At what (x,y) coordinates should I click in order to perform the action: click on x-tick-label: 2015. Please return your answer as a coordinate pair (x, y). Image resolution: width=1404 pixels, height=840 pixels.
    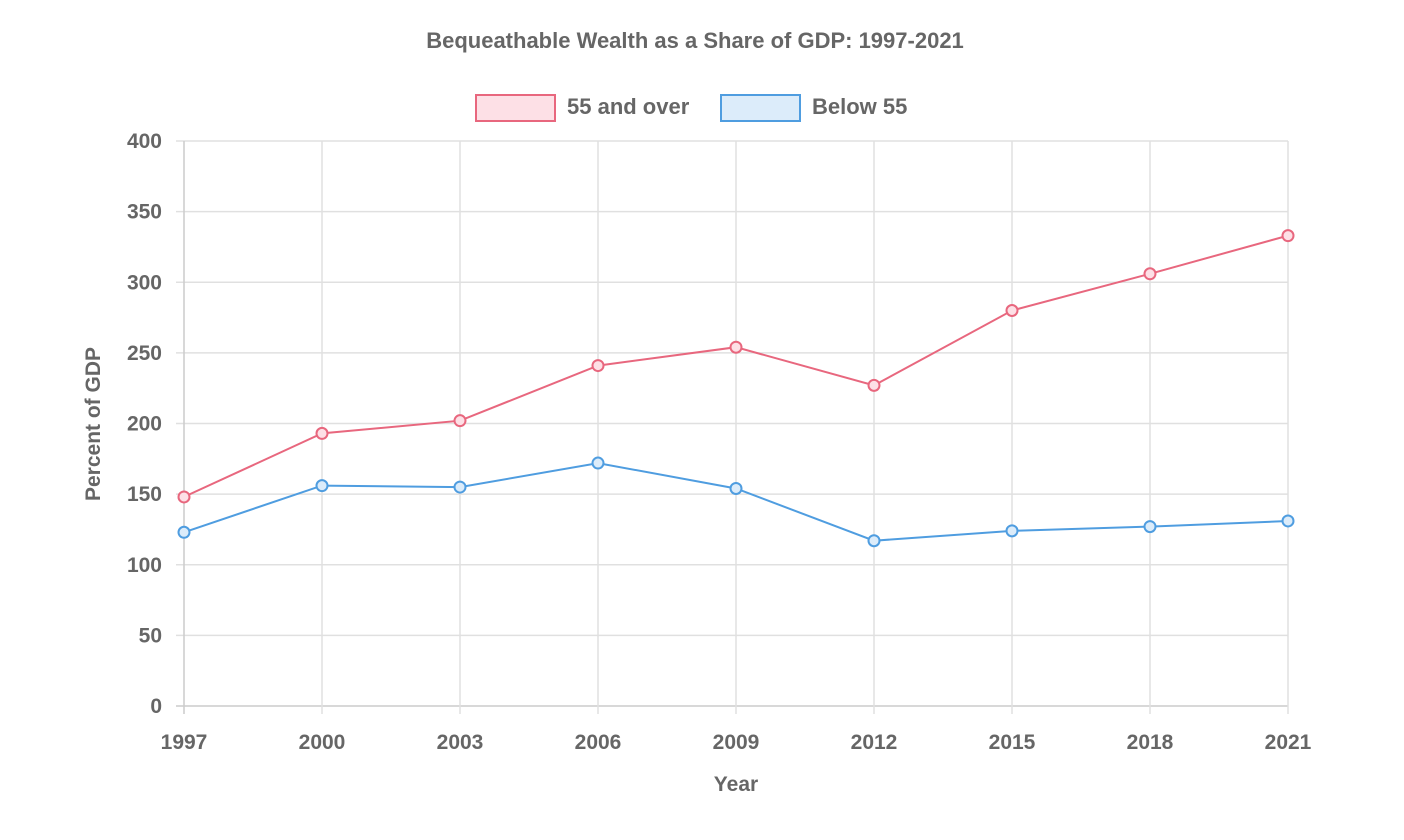
    Looking at the image, I should click on (1012, 742).